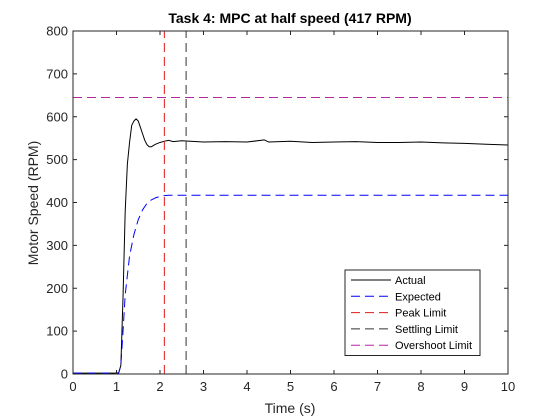 The width and height of the screenshot is (560, 420). What do you see at coordinates (410, 281) in the screenshot?
I see `legend-label: Actual` at bounding box center [410, 281].